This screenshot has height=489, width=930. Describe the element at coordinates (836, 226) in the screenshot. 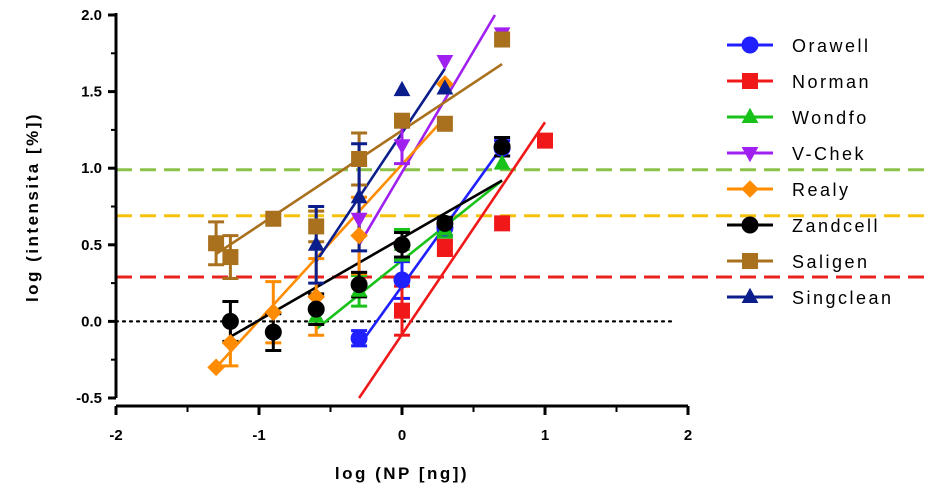

I see `legend-label: Zandcell` at that location.